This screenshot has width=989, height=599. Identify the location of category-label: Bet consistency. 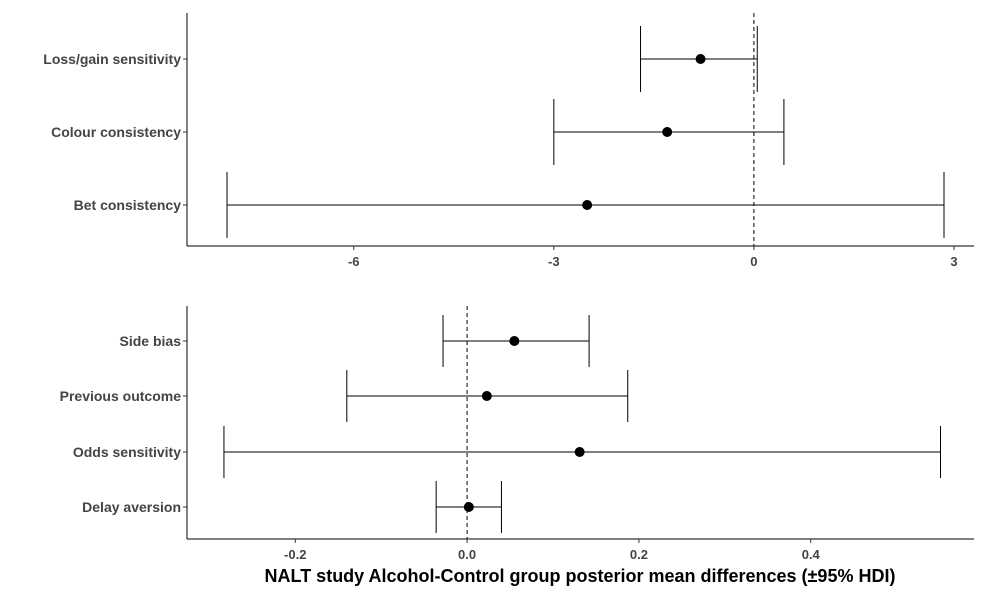
(128, 205).